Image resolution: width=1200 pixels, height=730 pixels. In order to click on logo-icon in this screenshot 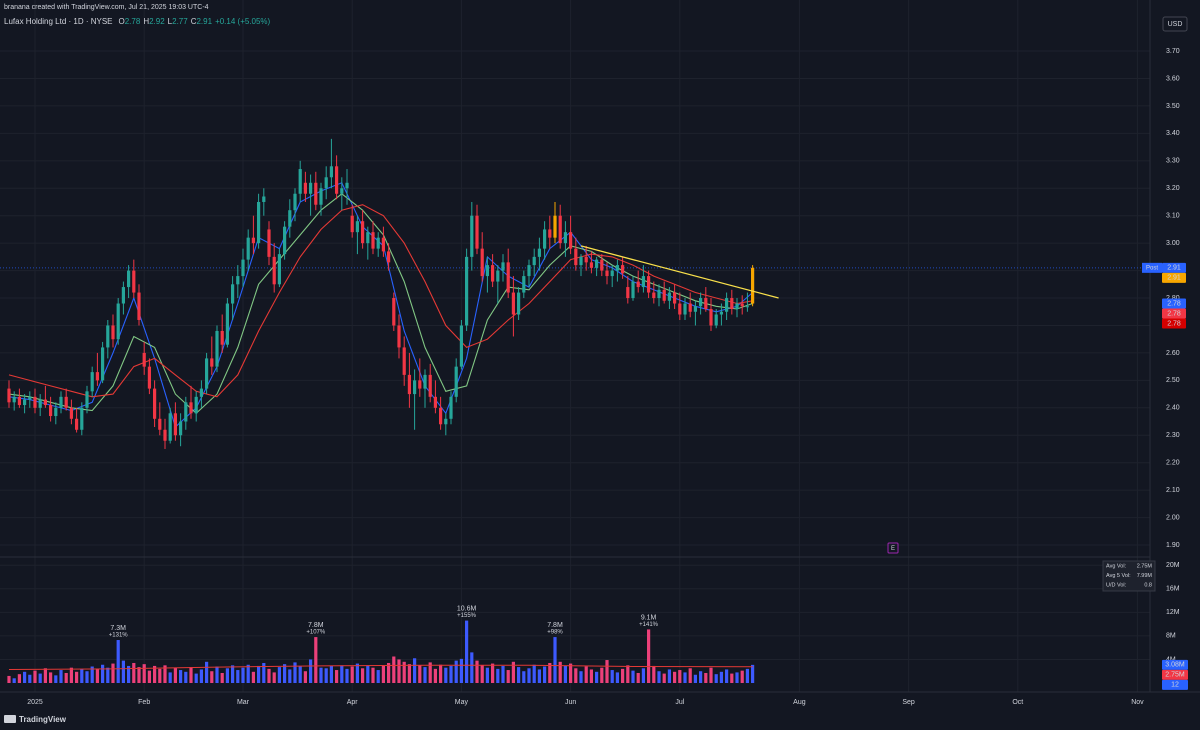, I will do `click(10, 719)`.